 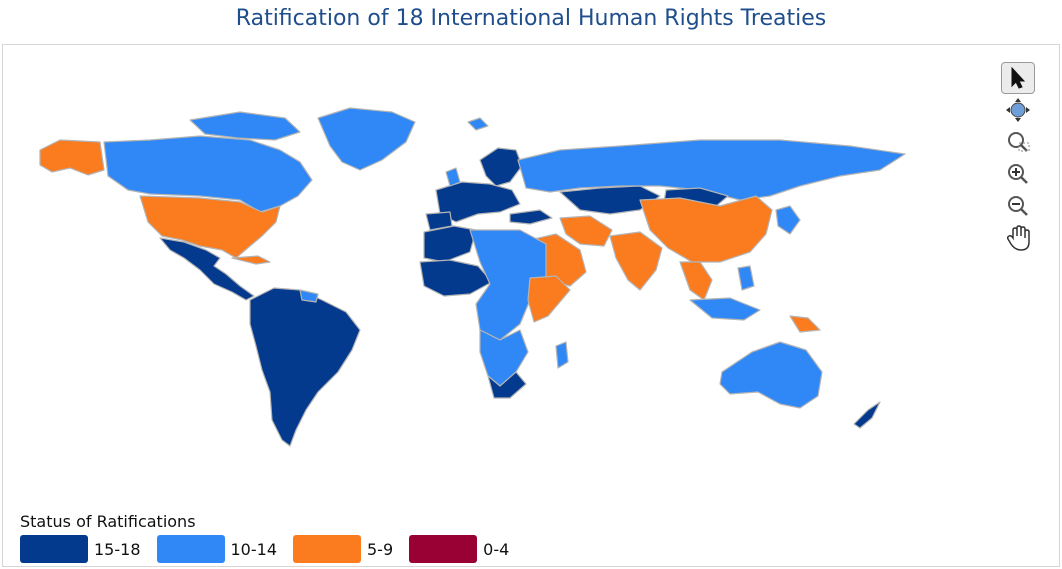 I want to click on region-canadian-arctic, so click(x=245, y=126).